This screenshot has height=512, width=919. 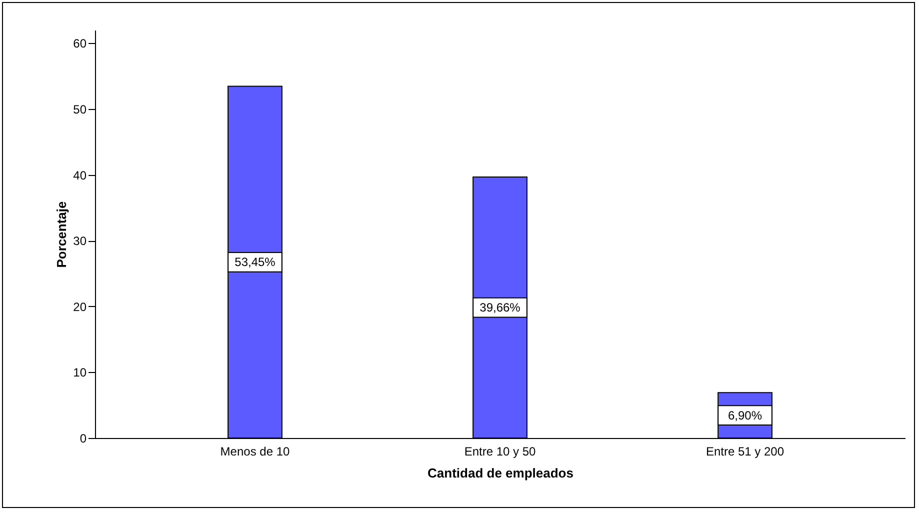 I want to click on y-tick-label: 50, so click(x=80, y=109).